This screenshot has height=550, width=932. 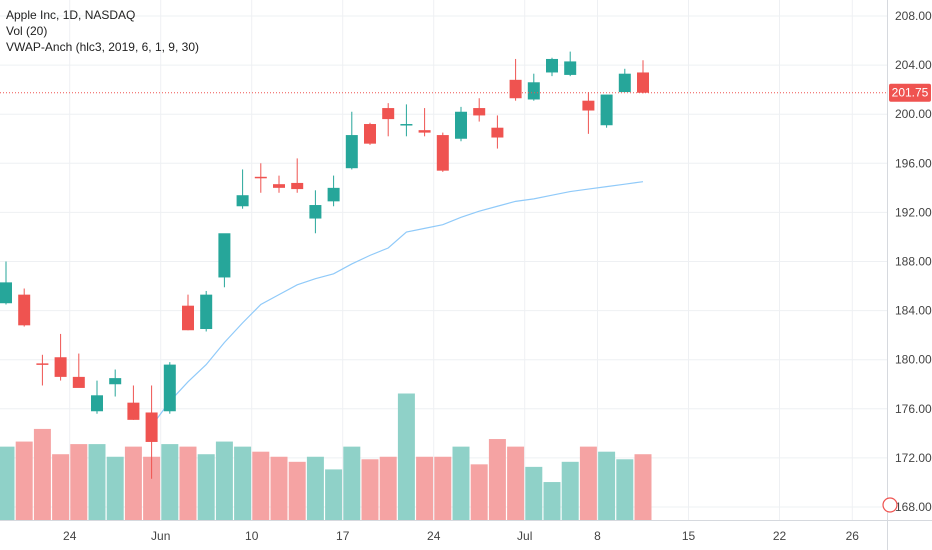 What do you see at coordinates (71, 15) in the screenshot?
I see `symbol-title: Apple Inc, 1D, NASDAQ` at bounding box center [71, 15].